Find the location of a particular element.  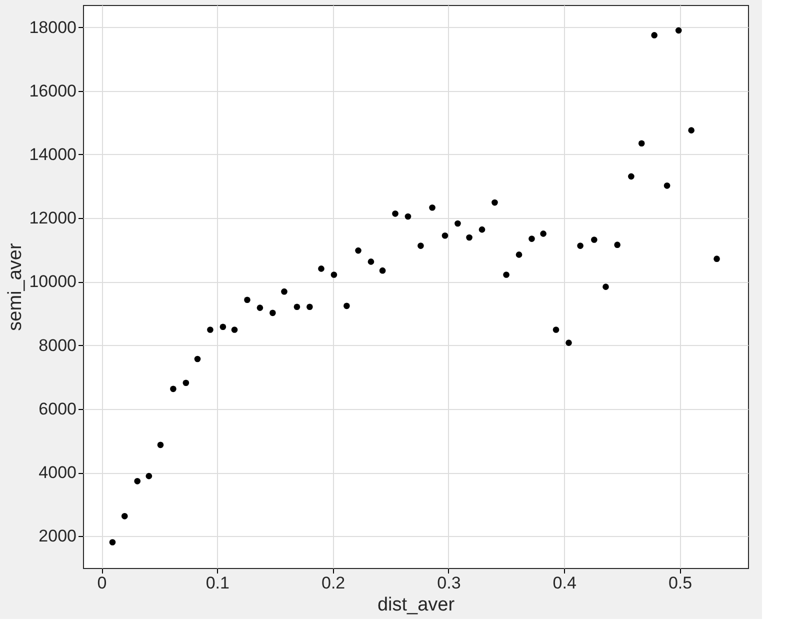

x-tick-label: 0.2 is located at coordinates (333, 583).